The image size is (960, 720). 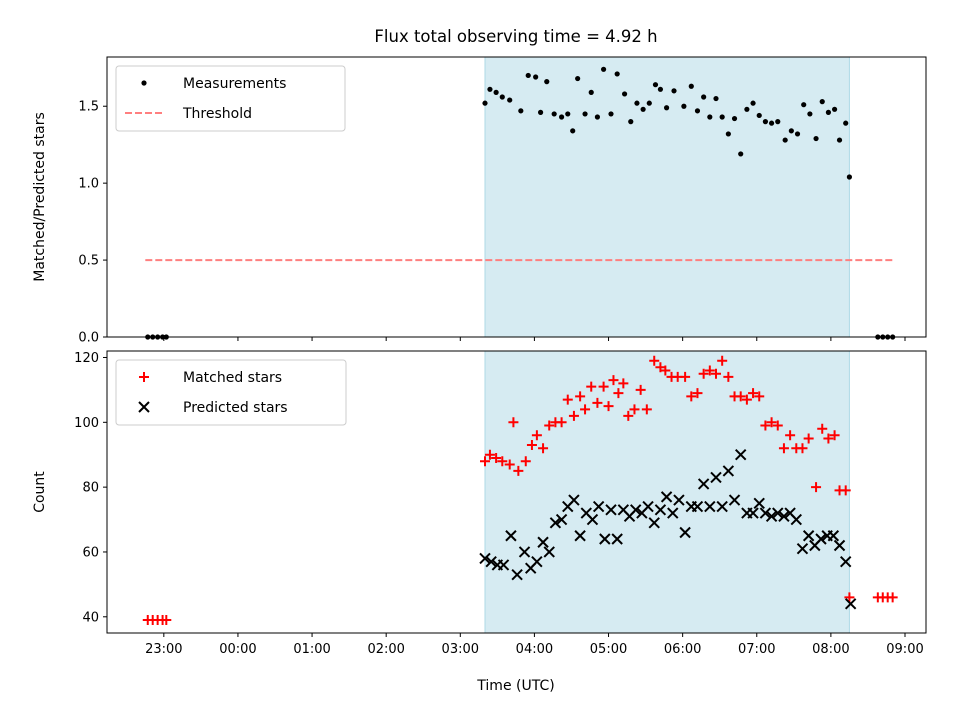 I want to click on y-axis-label: Count, so click(x=40, y=492).